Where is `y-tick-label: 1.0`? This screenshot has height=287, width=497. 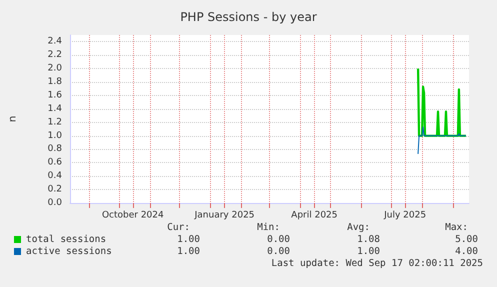
y-tick-label: 1.0 is located at coordinates (55, 135).